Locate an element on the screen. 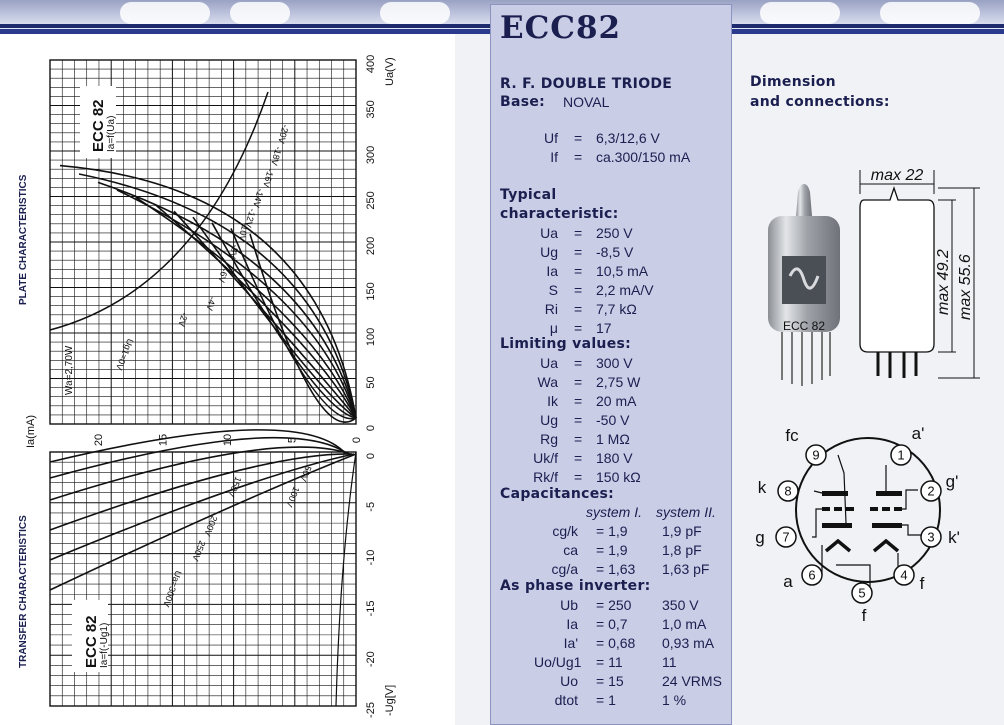 This screenshot has width=1004, height=725. spec-value: 6,3/12,6 V is located at coordinates (628, 138).